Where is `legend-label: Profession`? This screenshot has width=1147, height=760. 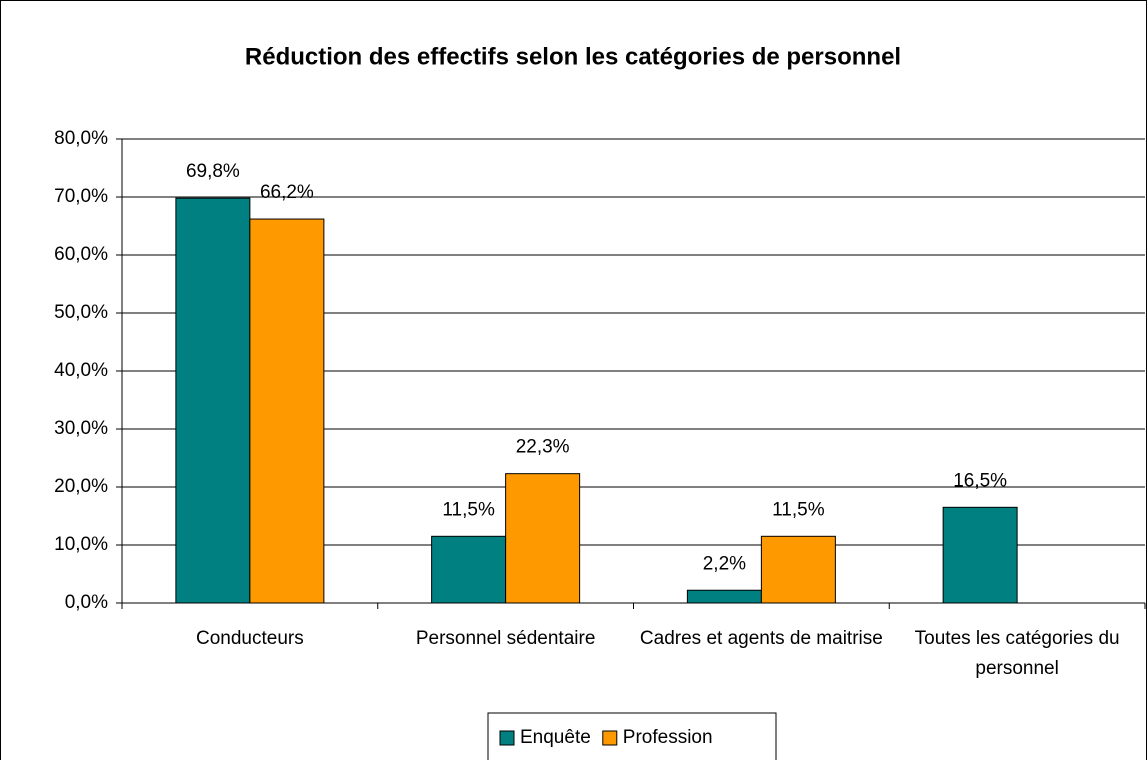 legend-label: Profession is located at coordinates (668, 737).